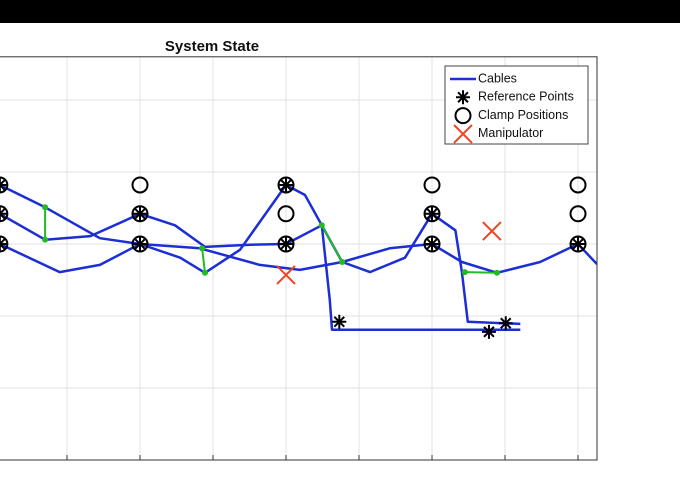 The height and width of the screenshot is (500, 680). I want to click on chart-title: System State, so click(212, 46).